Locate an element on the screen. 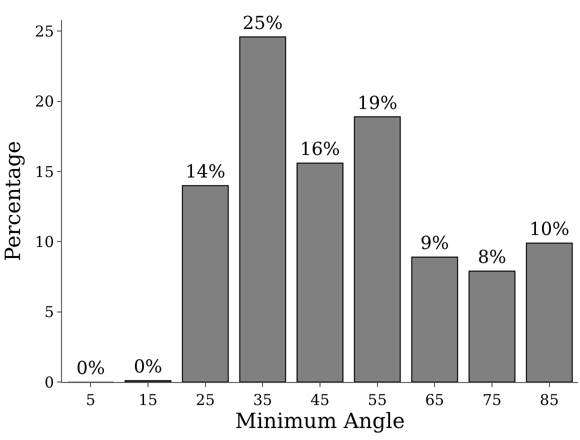 Image resolution: width=580 pixels, height=440 pixels. y-tick-label: 20 is located at coordinates (44, 101).